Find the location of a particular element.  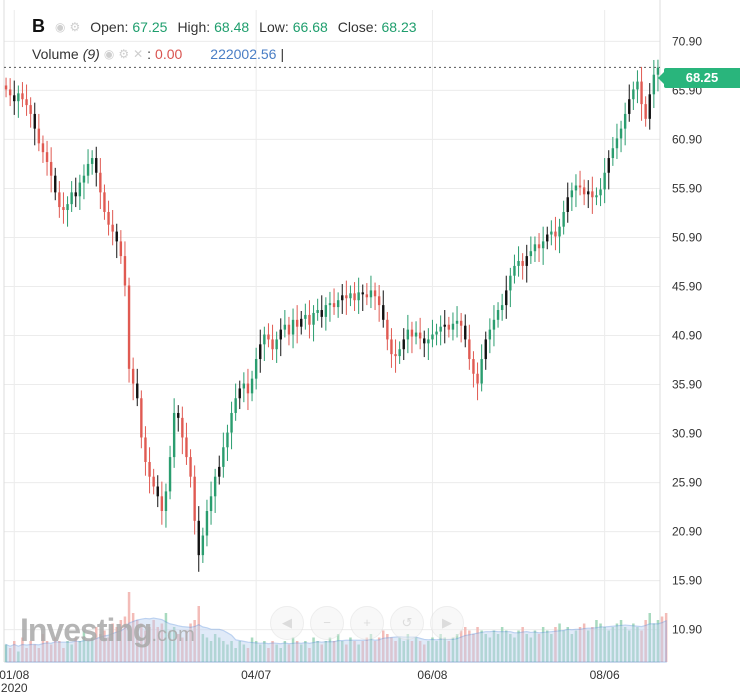

volume-label: Volume is located at coordinates (55, 54).